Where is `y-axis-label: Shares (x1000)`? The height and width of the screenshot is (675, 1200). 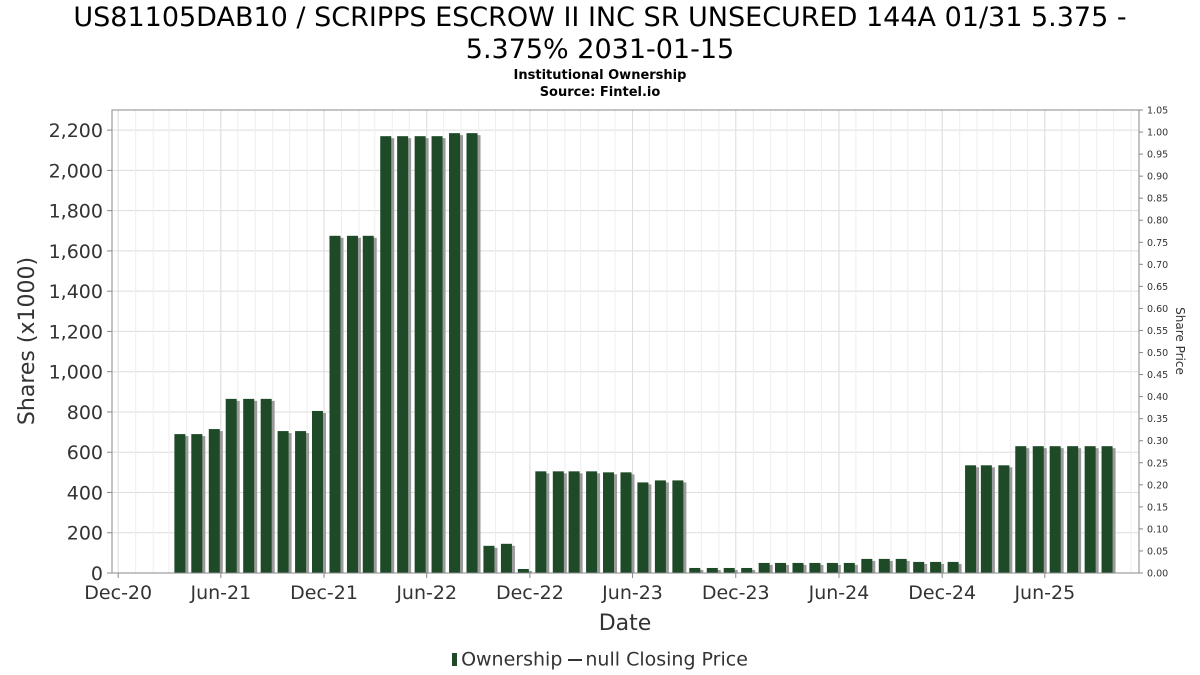
y-axis-label: Shares (x1000) is located at coordinates (27, 341).